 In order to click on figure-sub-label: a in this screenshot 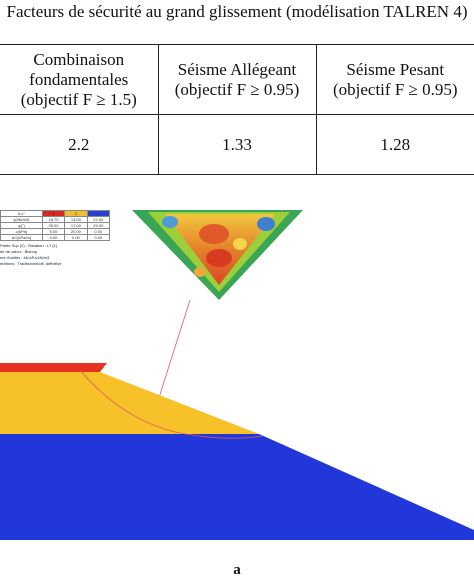, I will do `click(237, 570)`.